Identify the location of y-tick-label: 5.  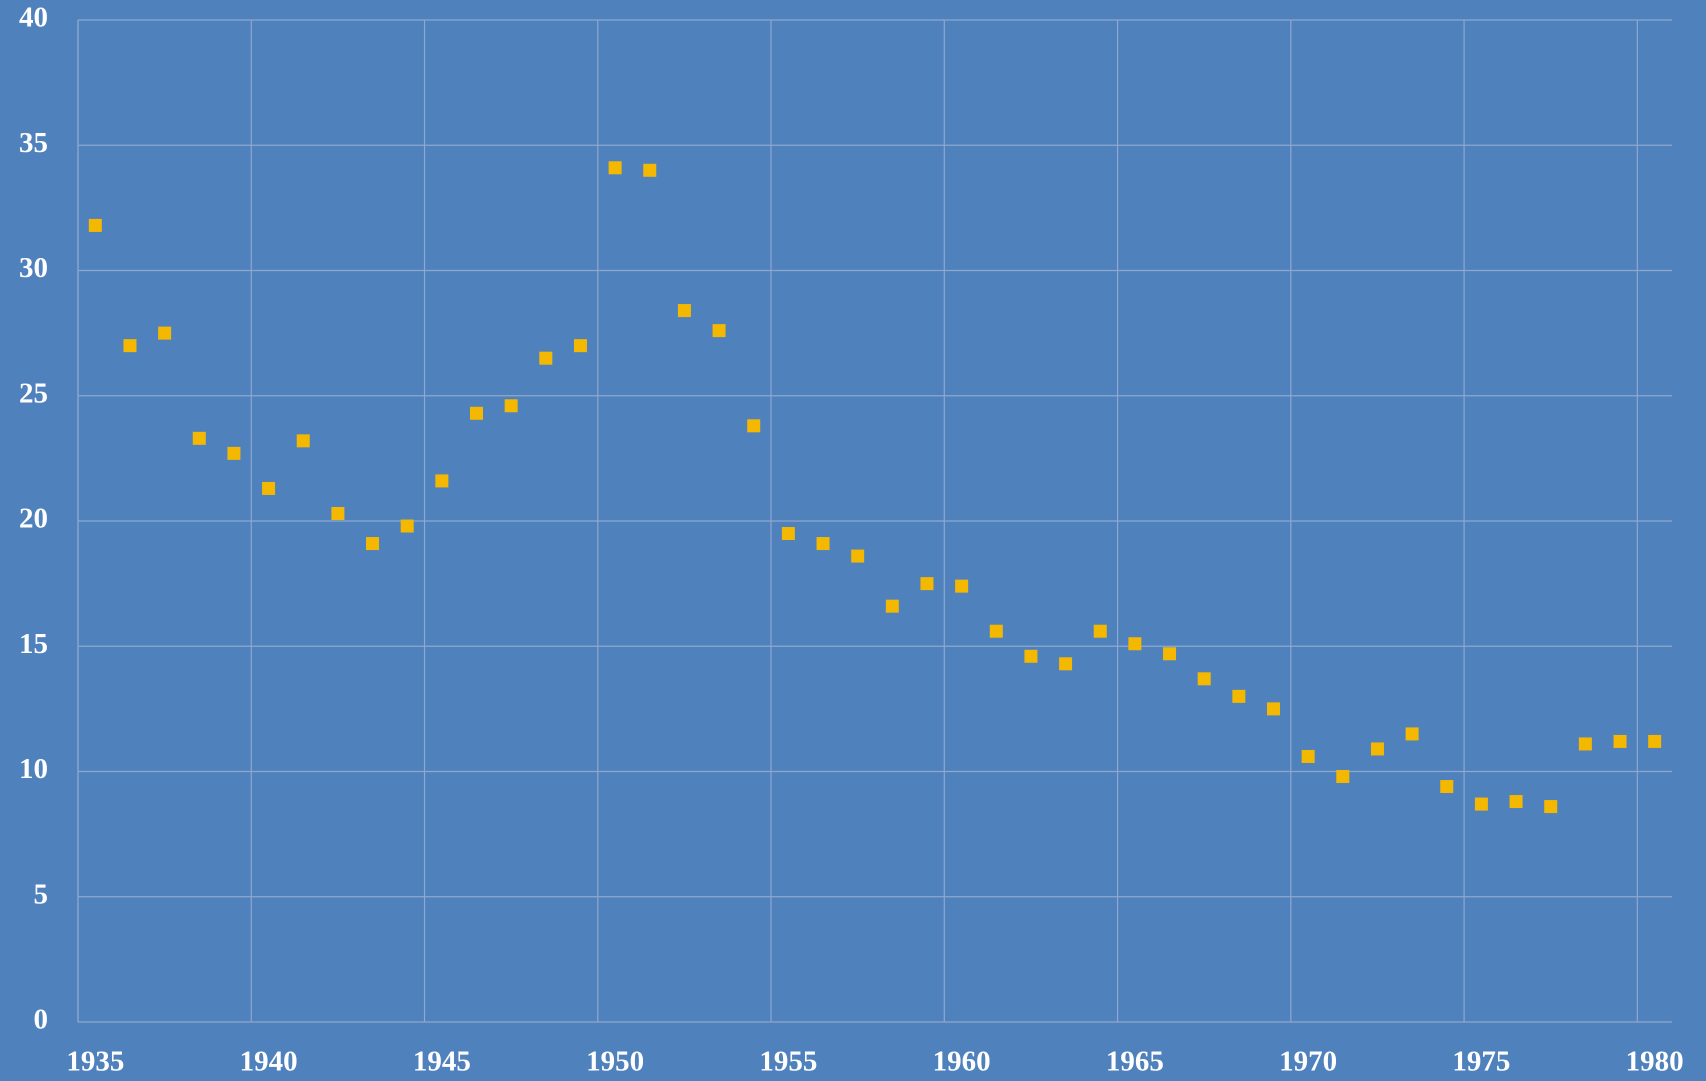
(41, 894).